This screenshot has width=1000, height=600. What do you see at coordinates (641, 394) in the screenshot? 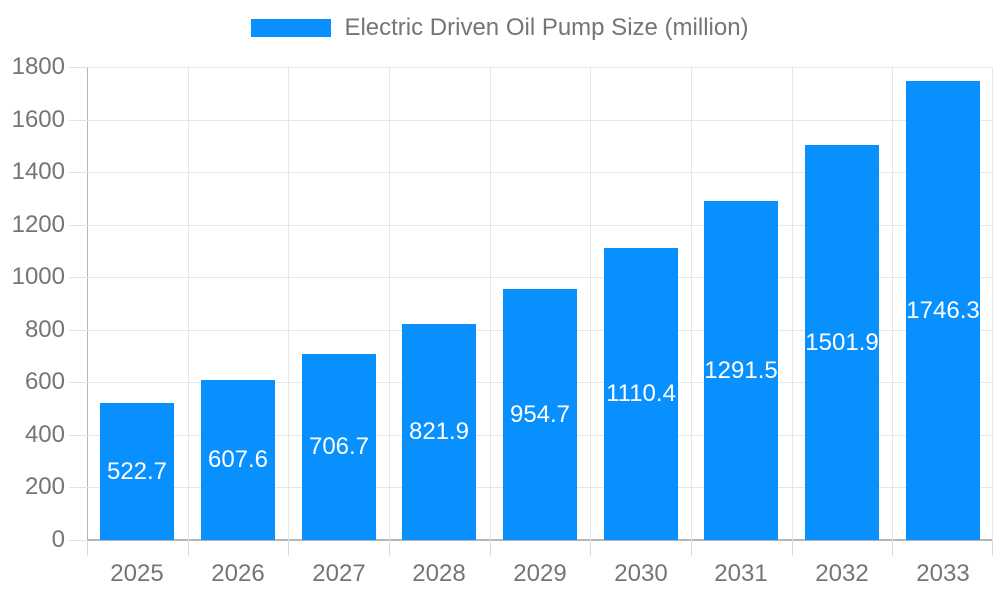
I see `bar-2030` at bounding box center [641, 394].